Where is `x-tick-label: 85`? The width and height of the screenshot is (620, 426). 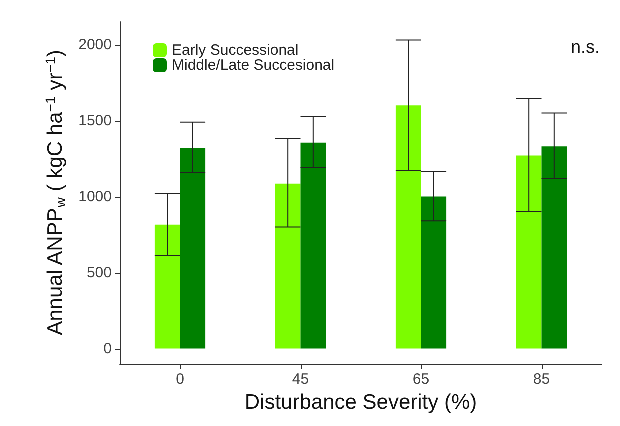 x-tick-label: 85 is located at coordinates (541, 379).